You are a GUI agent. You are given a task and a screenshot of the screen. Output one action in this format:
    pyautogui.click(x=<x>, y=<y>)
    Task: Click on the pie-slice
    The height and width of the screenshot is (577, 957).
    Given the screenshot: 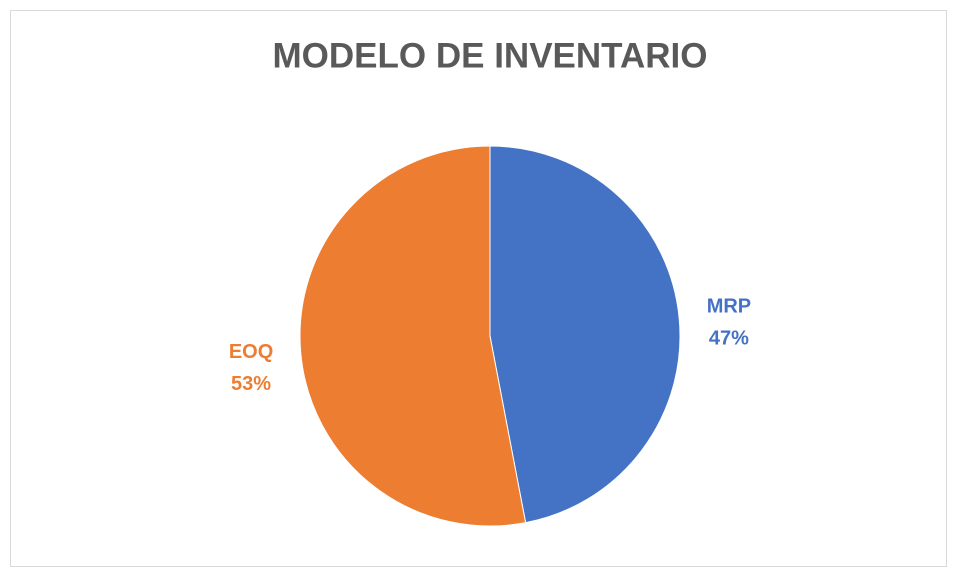 What is the action you would take?
    pyautogui.click(x=585, y=334)
    